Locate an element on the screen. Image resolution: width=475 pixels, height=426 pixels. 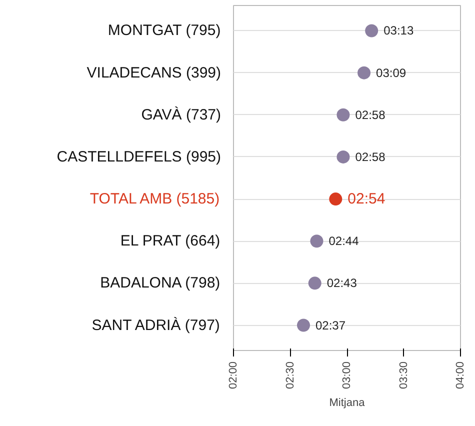
x-tick-label: 04:00 is located at coordinates (460, 375).